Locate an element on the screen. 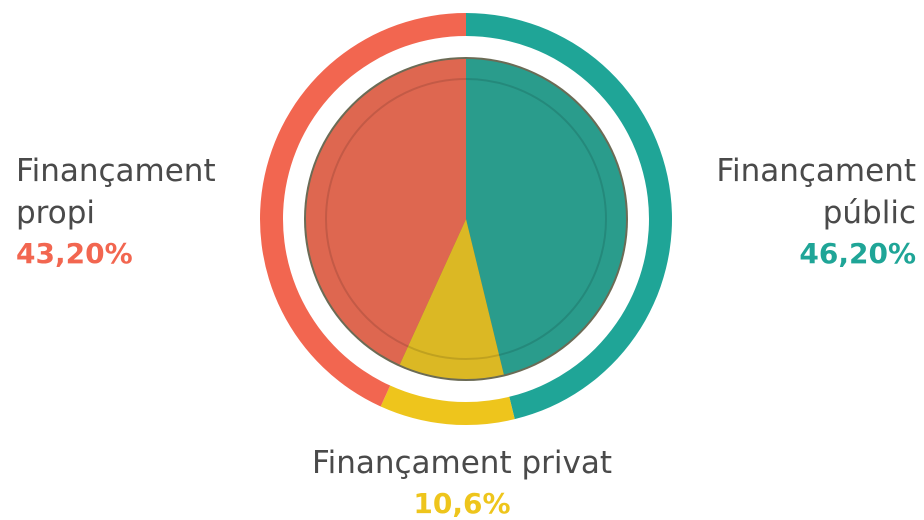 The image size is (924, 520). segment-label: Finançament públic 46,20% is located at coordinates (798, 212).